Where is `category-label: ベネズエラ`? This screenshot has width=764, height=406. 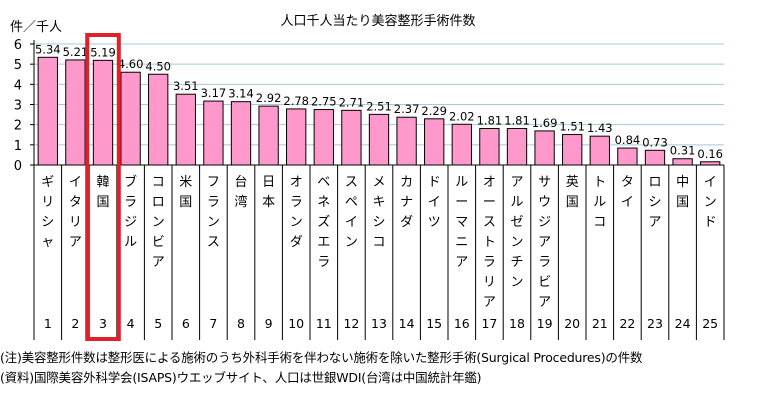
category-label: ベネズエラ is located at coordinates (323, 222).